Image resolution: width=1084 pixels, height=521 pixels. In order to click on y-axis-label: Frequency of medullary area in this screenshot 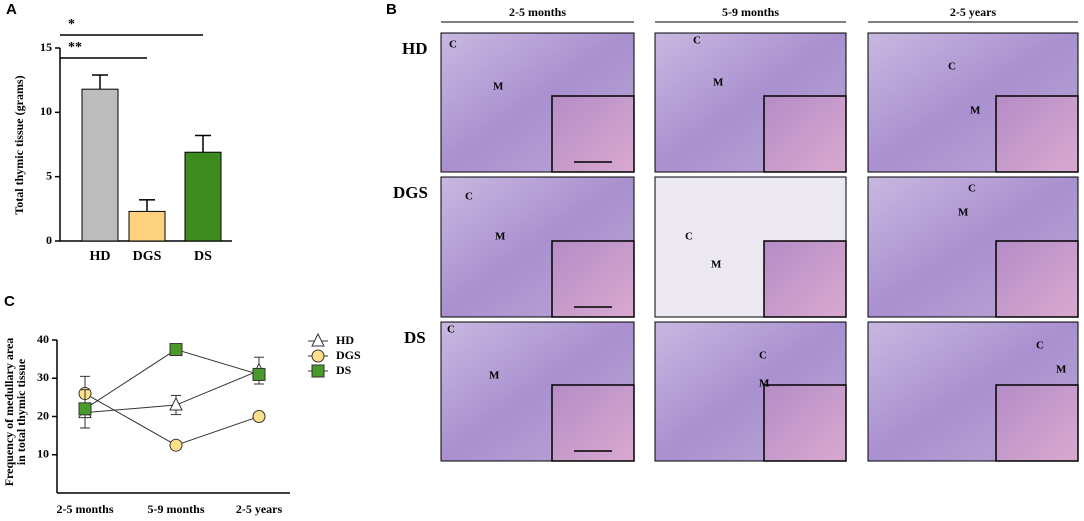, I will do `click(9, 412)`.